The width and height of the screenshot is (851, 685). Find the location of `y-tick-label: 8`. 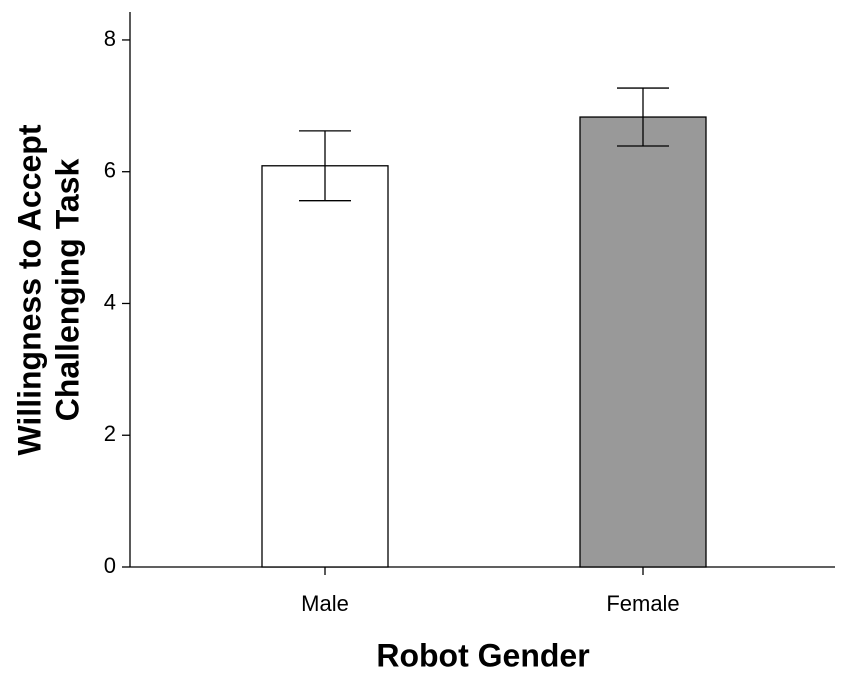

y-tick-label: 8 is located at coordinates (110, 38).